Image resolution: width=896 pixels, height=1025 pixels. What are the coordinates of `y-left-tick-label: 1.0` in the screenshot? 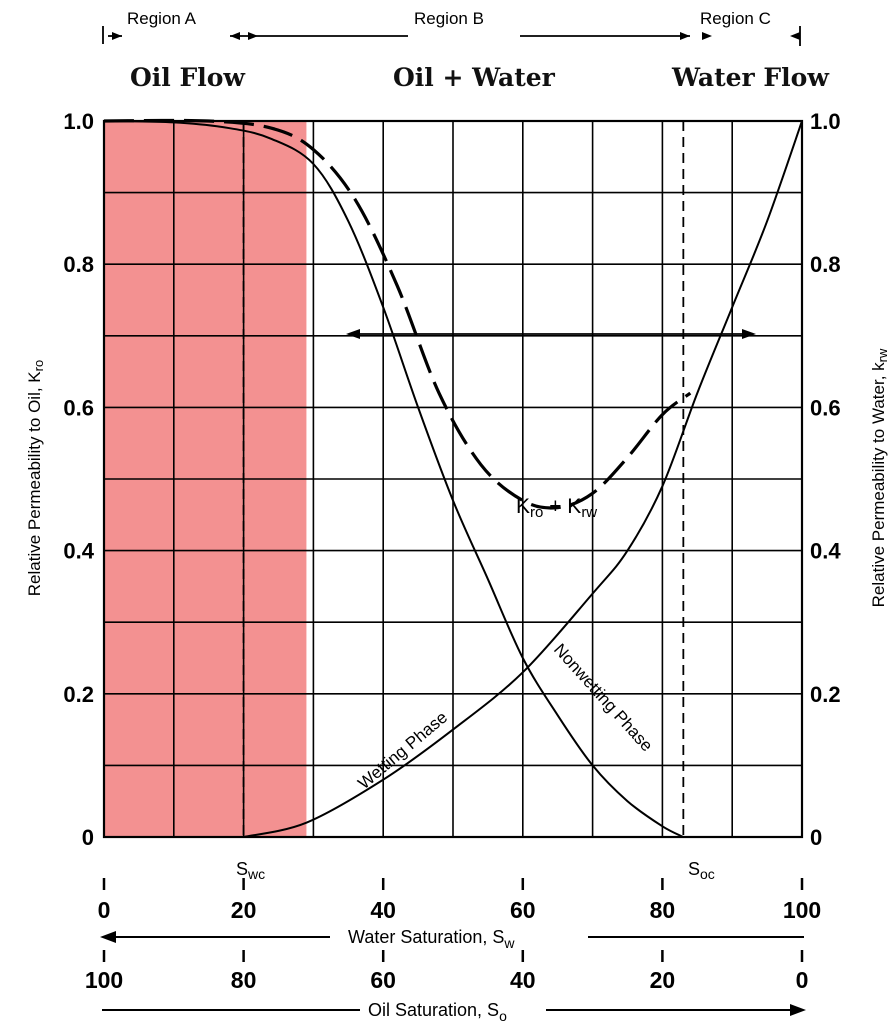 It's located at (78, 121).